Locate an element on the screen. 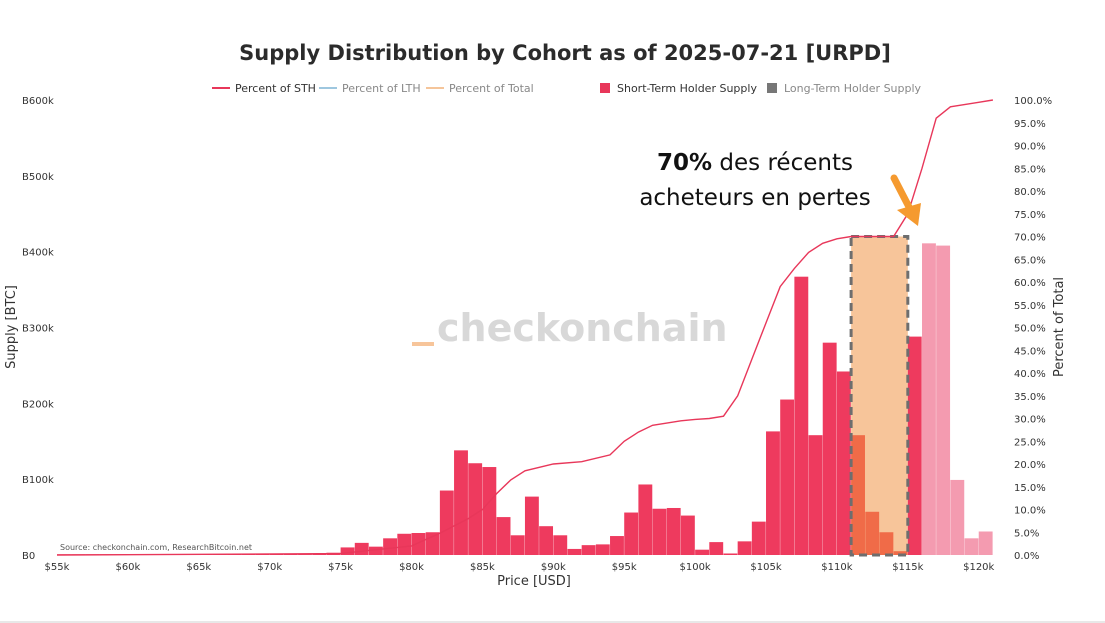 The height and width of the screenshot is (623, 1105). legend-item: Long-Term Holder Supply is located at coordinates (844, 88).